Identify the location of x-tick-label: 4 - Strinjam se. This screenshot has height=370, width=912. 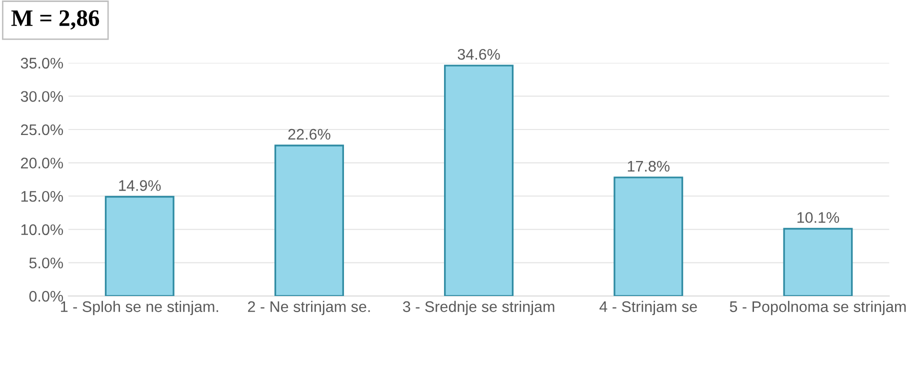
(648, 308).